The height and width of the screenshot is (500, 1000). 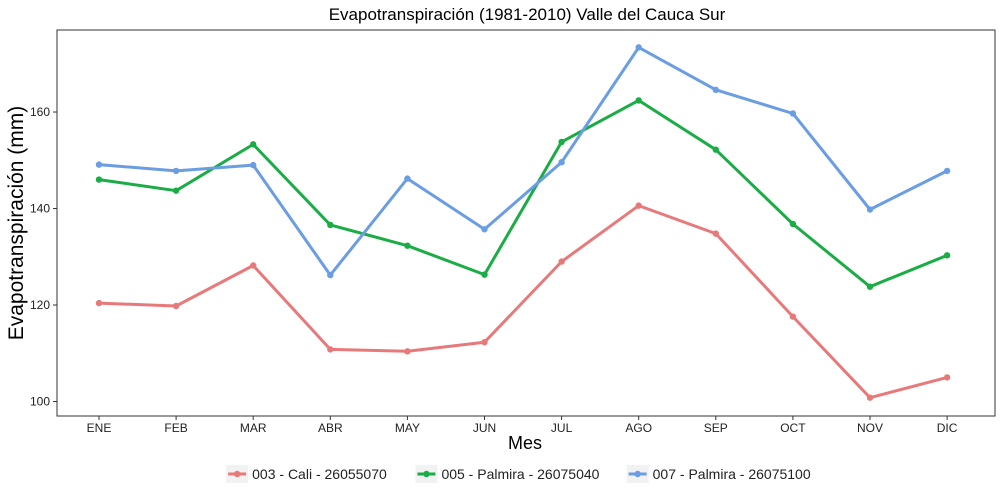 What do you see at coordinates (253, 428) in the screenshot?
I see `x-tick-label: MAR` at bounding box center [253, 428].